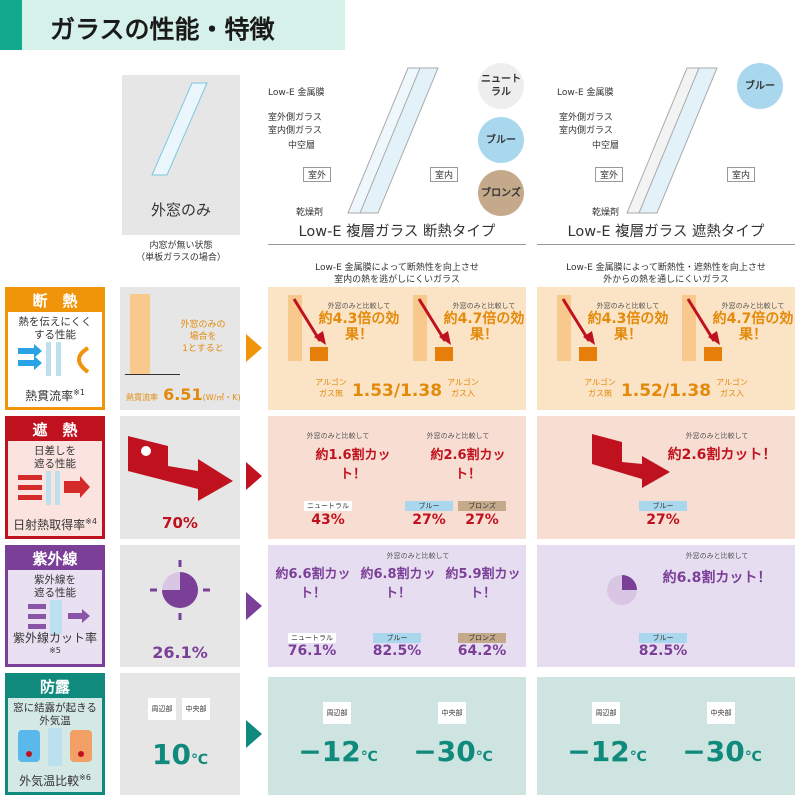 Image resolution: width=800 pixels, height=800 pixels. What do you see at coordinates (55, 747) in the screenshot?
I see `thermometer-icon` at bounding box center [55, 747].